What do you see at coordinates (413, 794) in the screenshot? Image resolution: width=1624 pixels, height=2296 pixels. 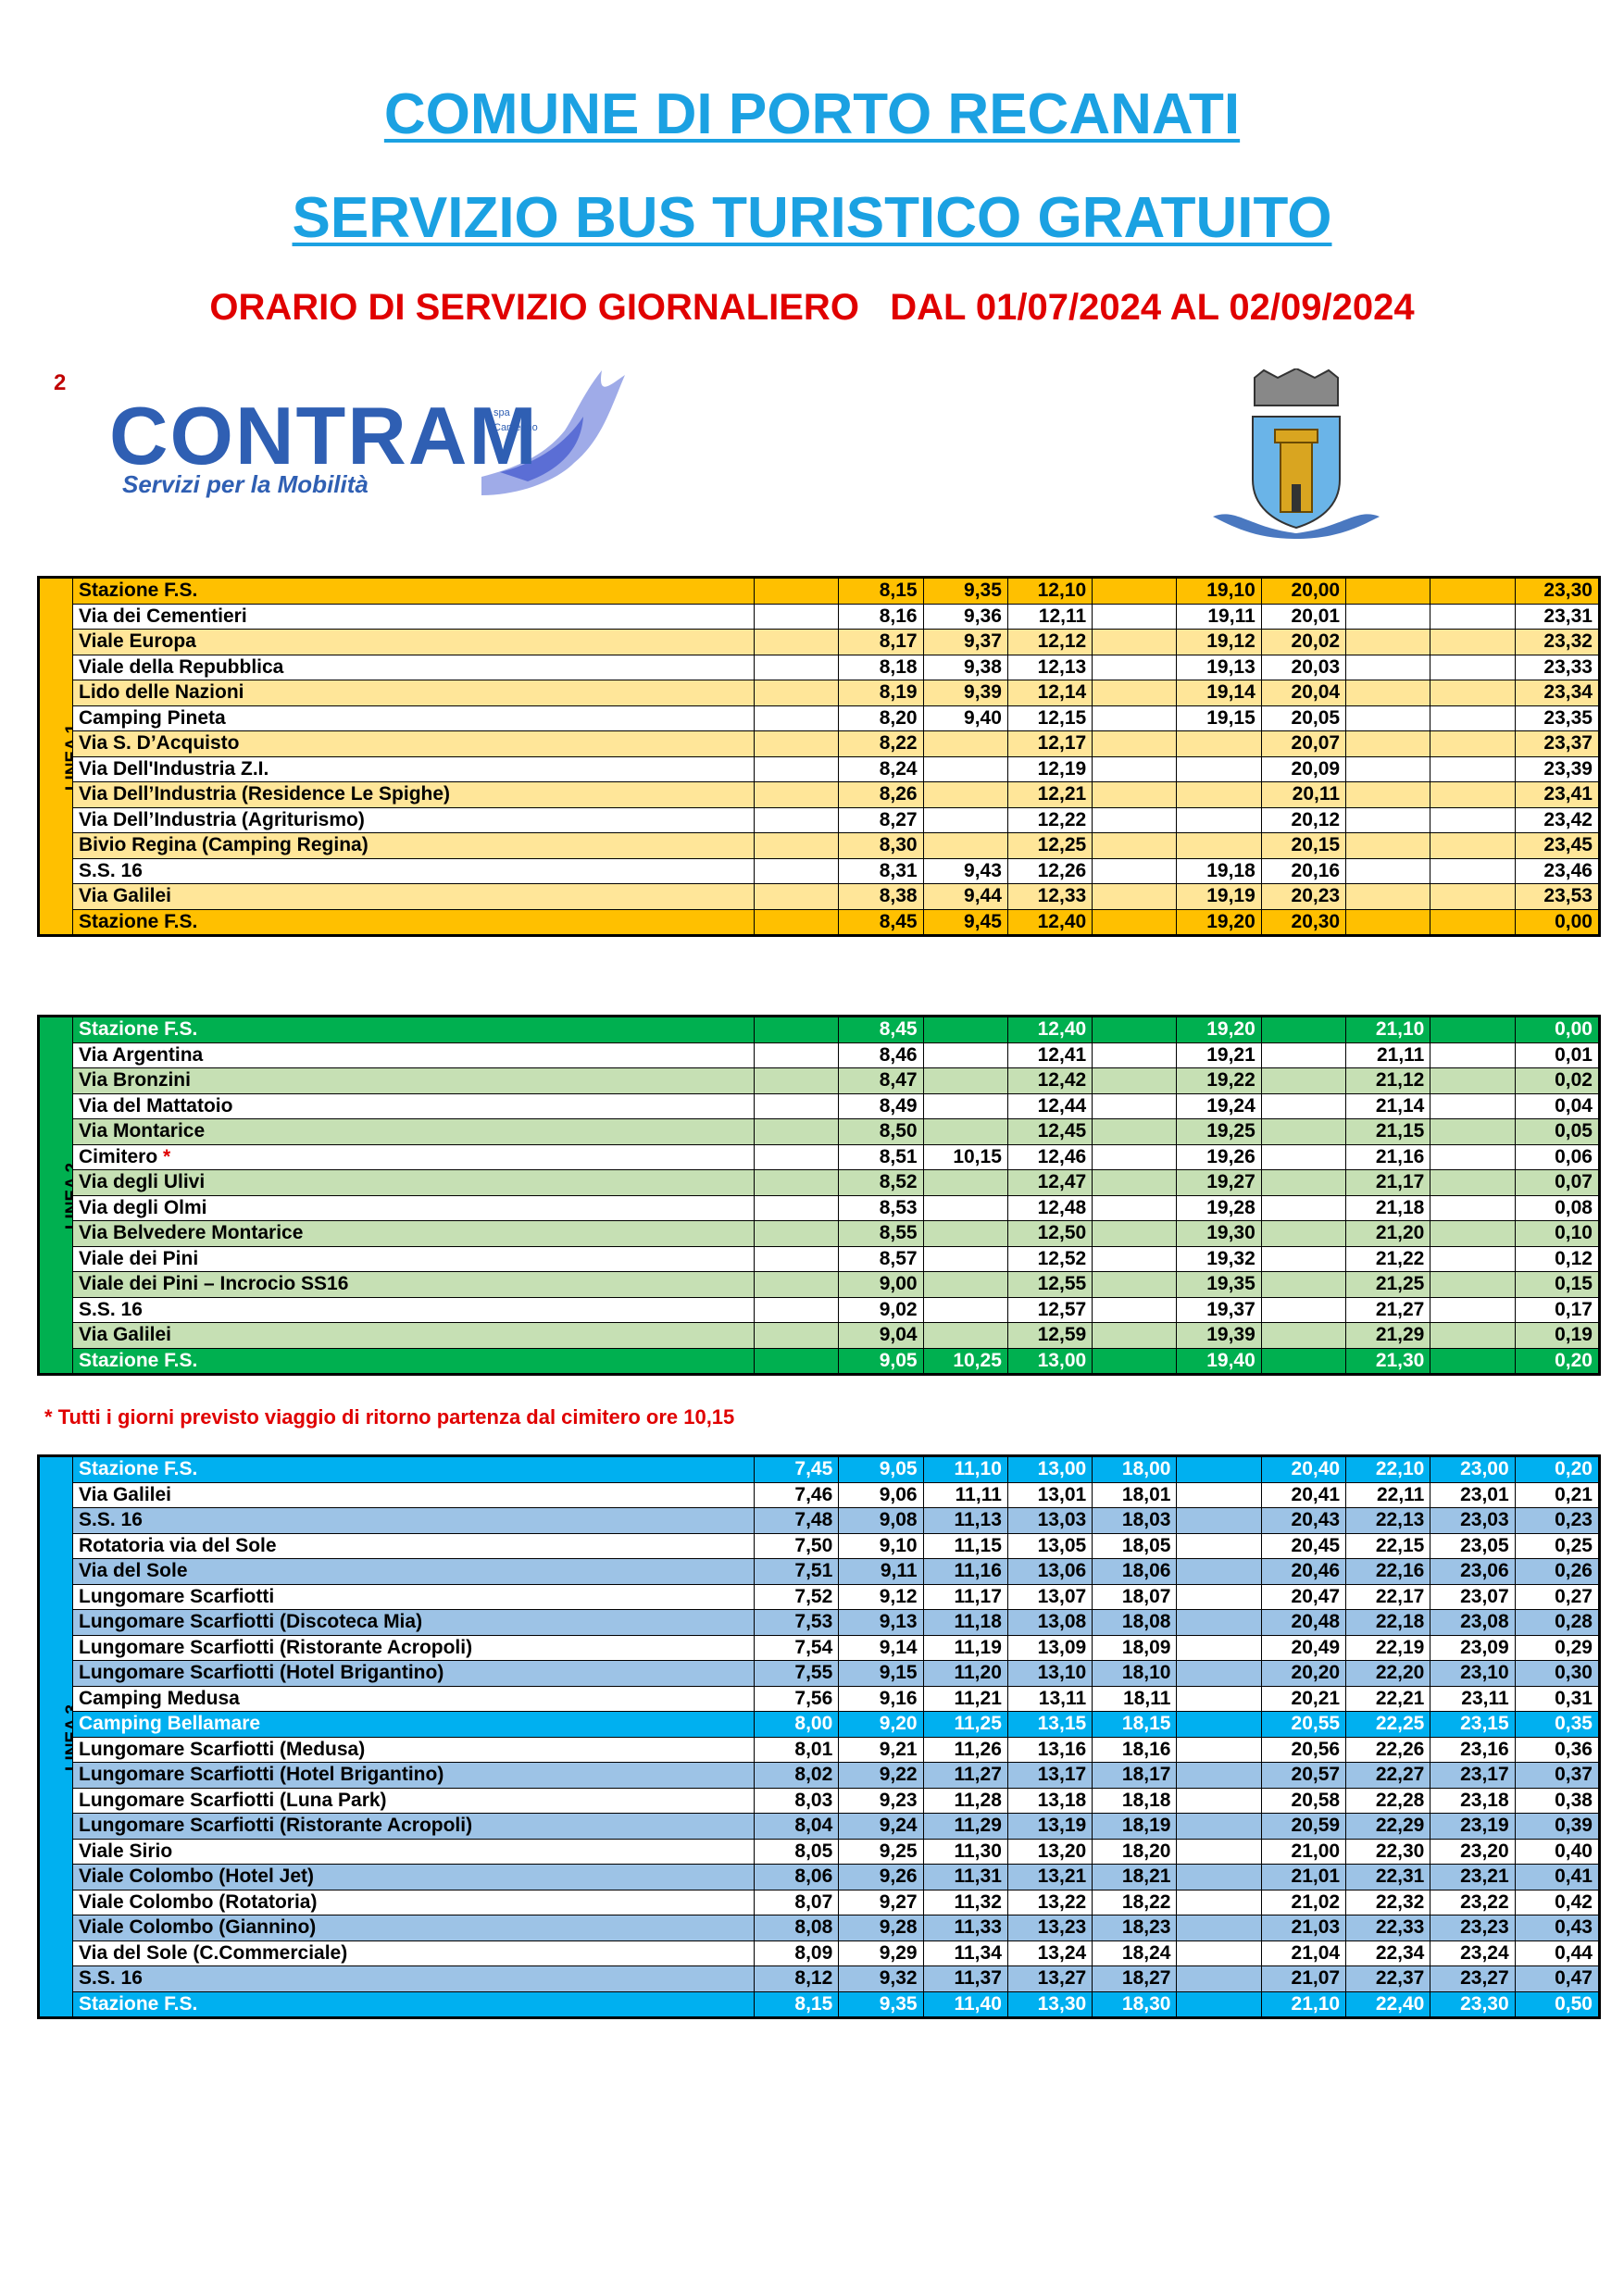 I see `stop-name: Via Dell’Industria (Residence Le Spighe)` at bounding box center [413, 794].